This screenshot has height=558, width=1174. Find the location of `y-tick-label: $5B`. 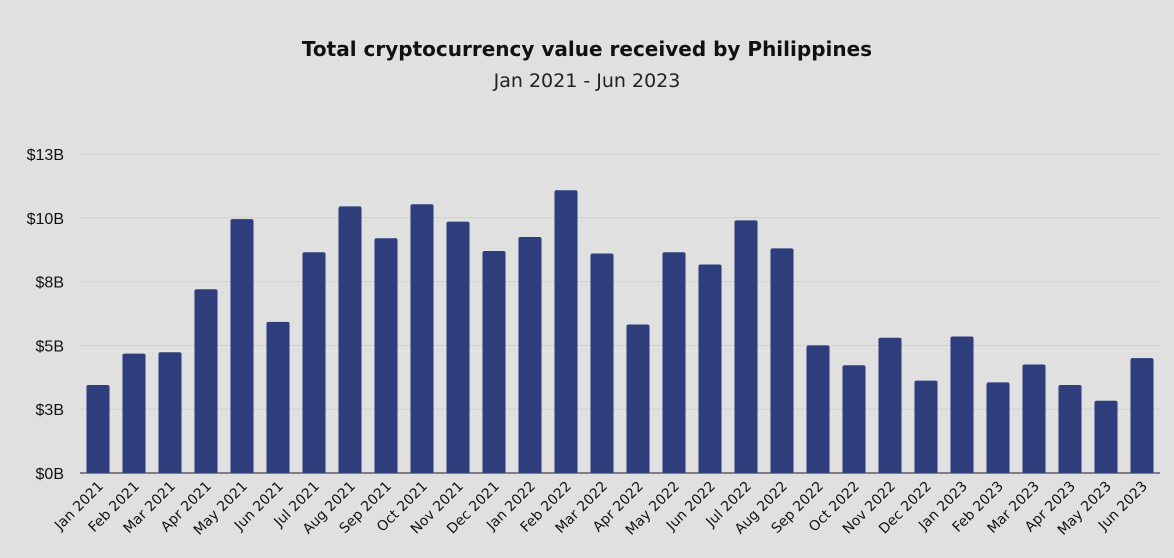

y-tick-label: $5B is located at coordinates (50, 346).